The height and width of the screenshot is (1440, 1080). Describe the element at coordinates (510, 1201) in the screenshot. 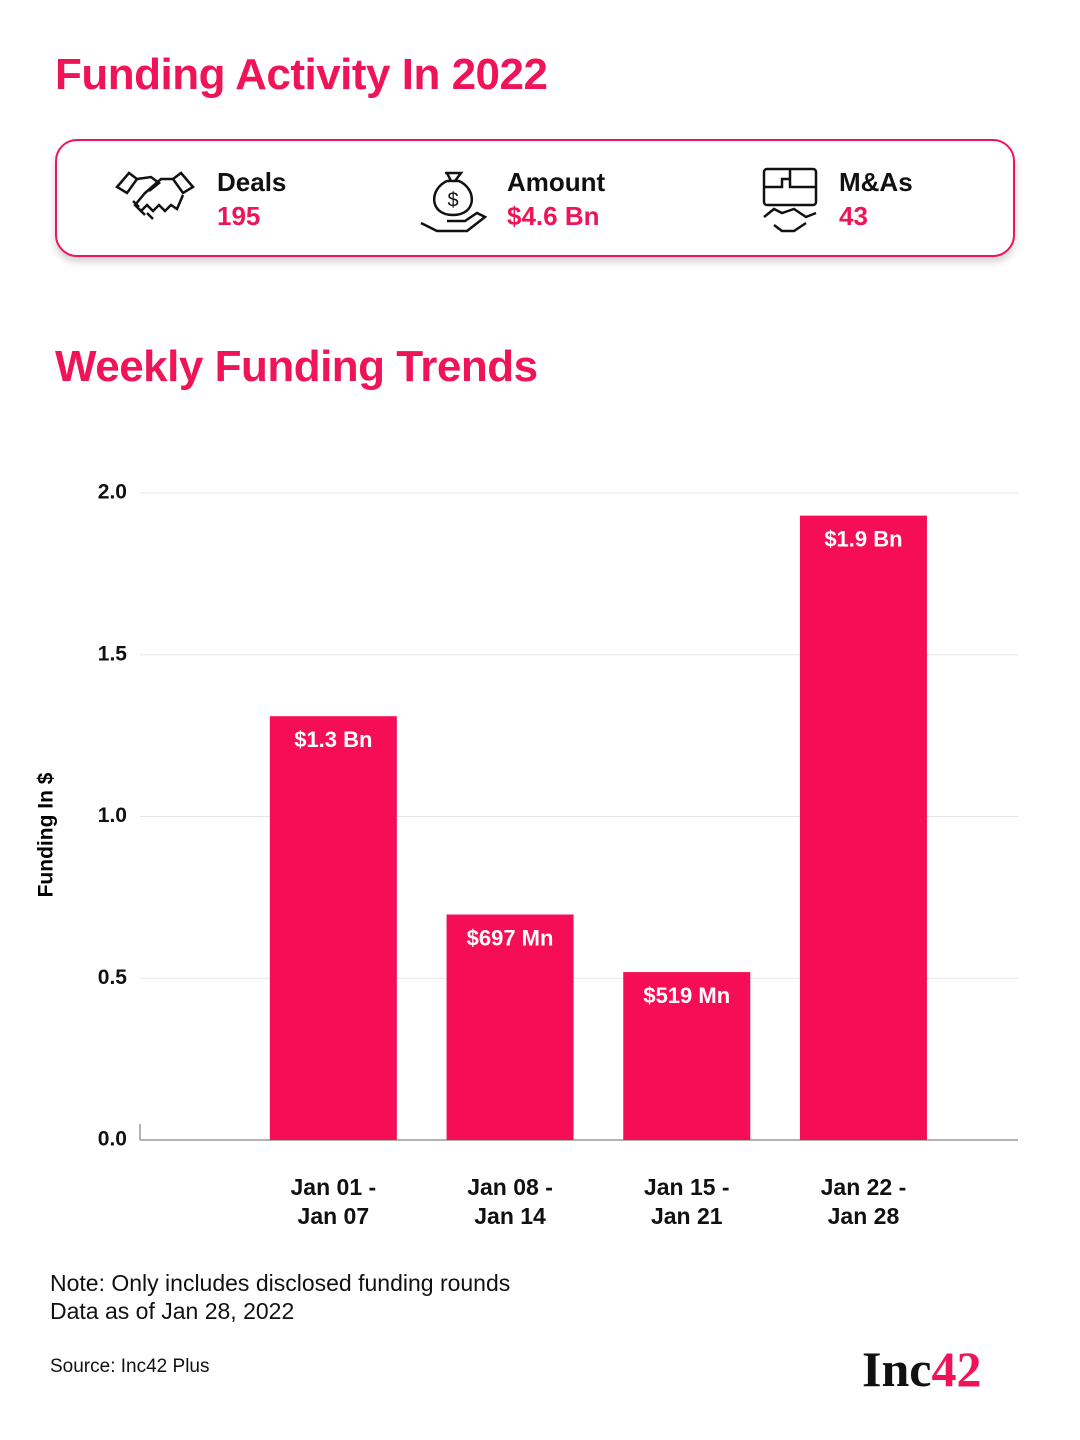

I see `x-tick-label: Jan 08 - Jan 14` at that location.